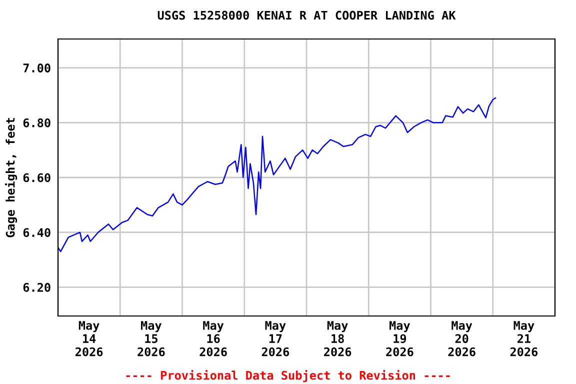 This screenshot has width=576, height=384. Describe the element at coordinates (338, 338) in the screenshot. I see `x-tick-label: May 18 2026` at that location.